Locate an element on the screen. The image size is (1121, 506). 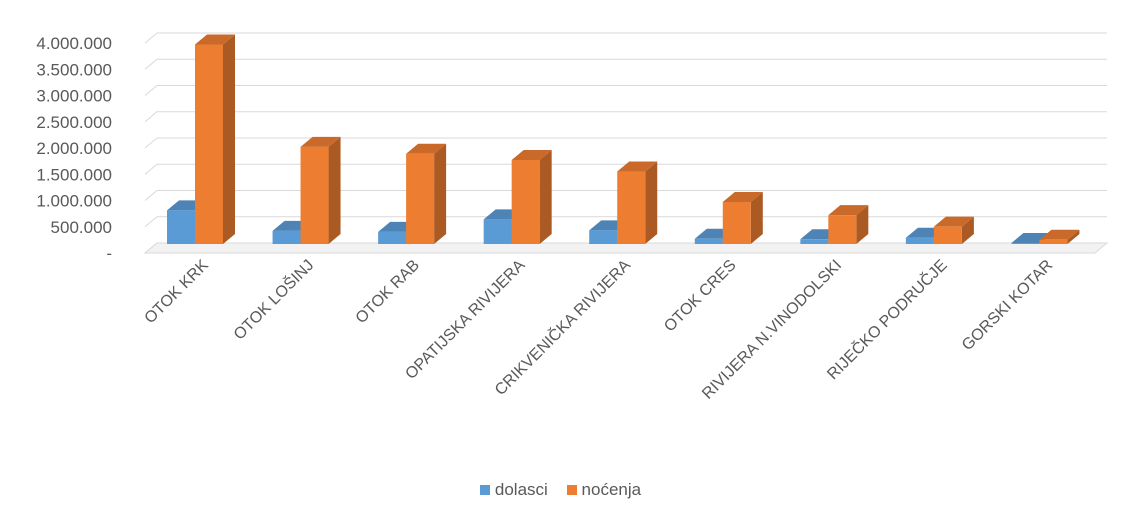
y-tick-label: 1.000.000 is located at coordinates (74, 201).